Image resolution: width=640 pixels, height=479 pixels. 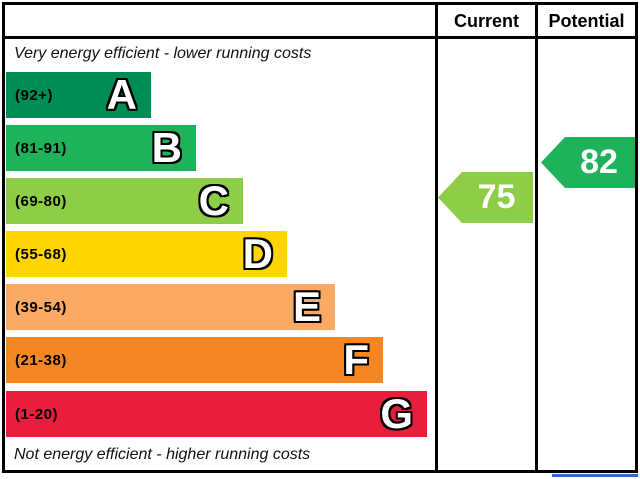 I want to click on band-b-letter: B, so click(x=166, y=147).